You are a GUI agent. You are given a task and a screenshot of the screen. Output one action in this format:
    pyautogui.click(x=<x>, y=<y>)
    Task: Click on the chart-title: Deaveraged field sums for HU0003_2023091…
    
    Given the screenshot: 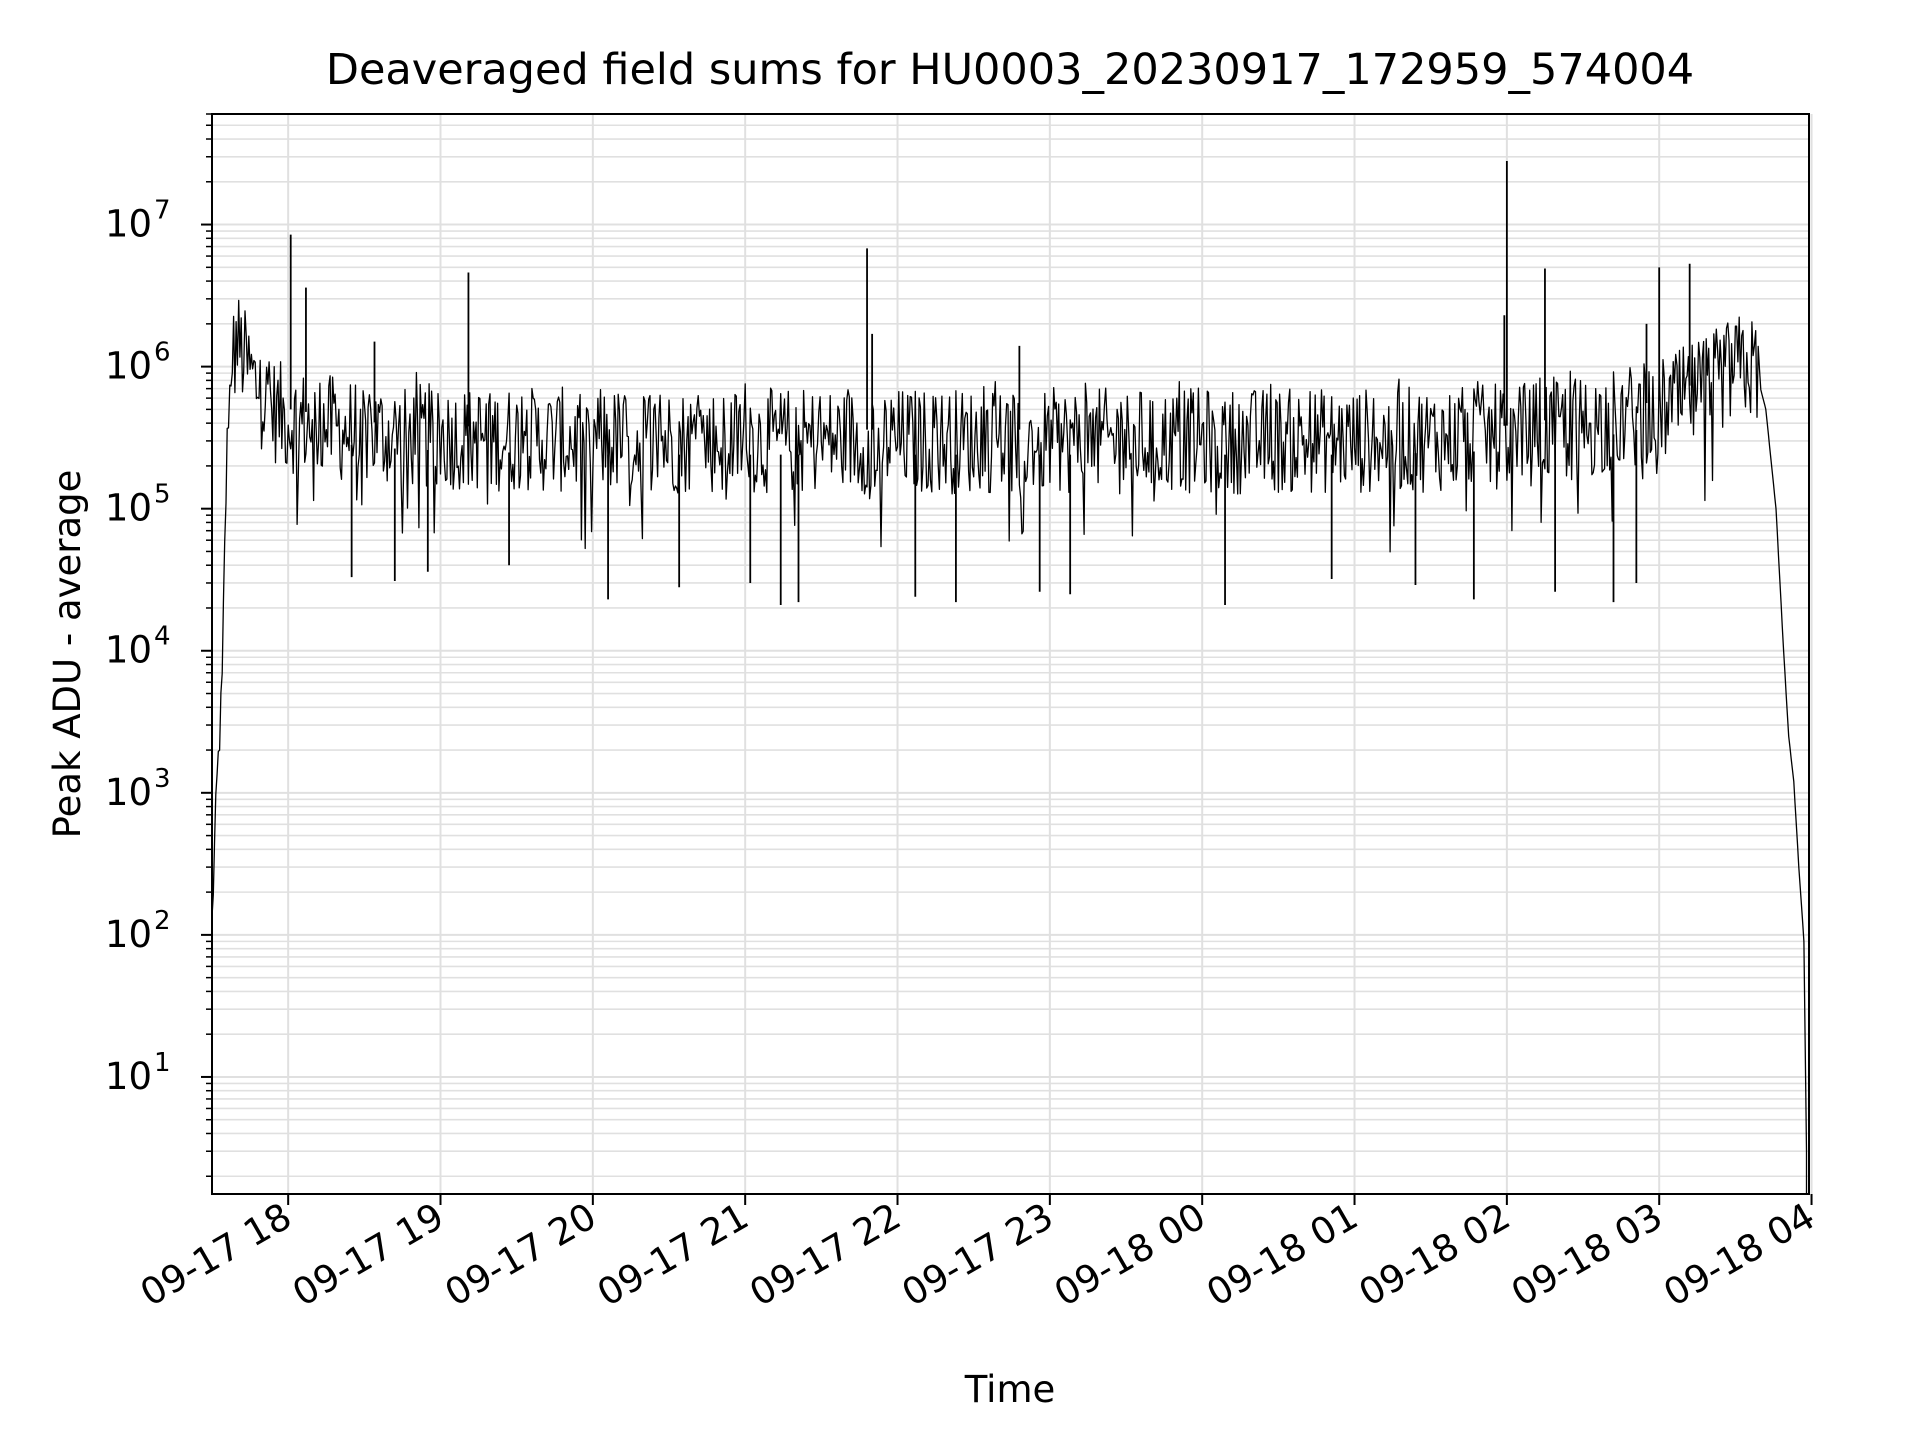 What is the action you would take?
    pyautogui.click(x=1010, y=70)
    